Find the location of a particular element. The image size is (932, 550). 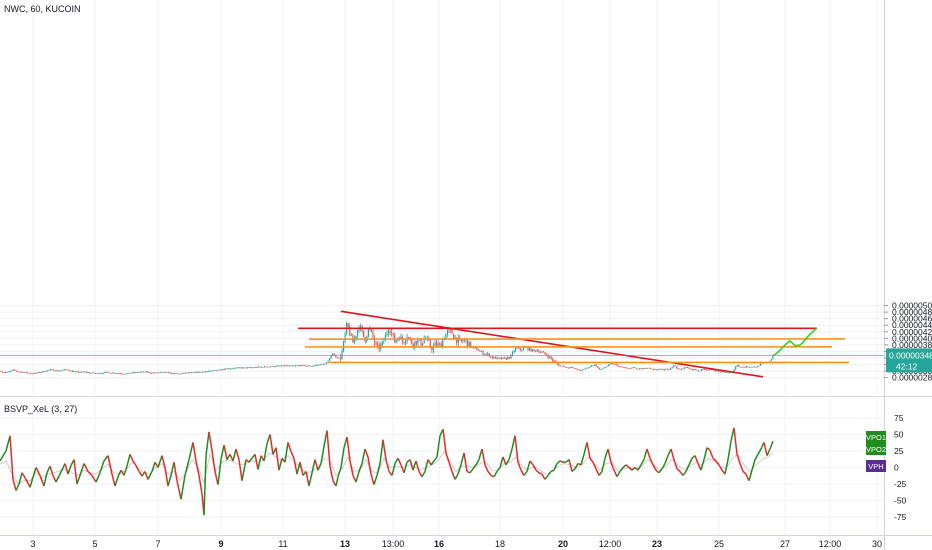

x-tick-label: 16 is located at coordinates (439, 544).